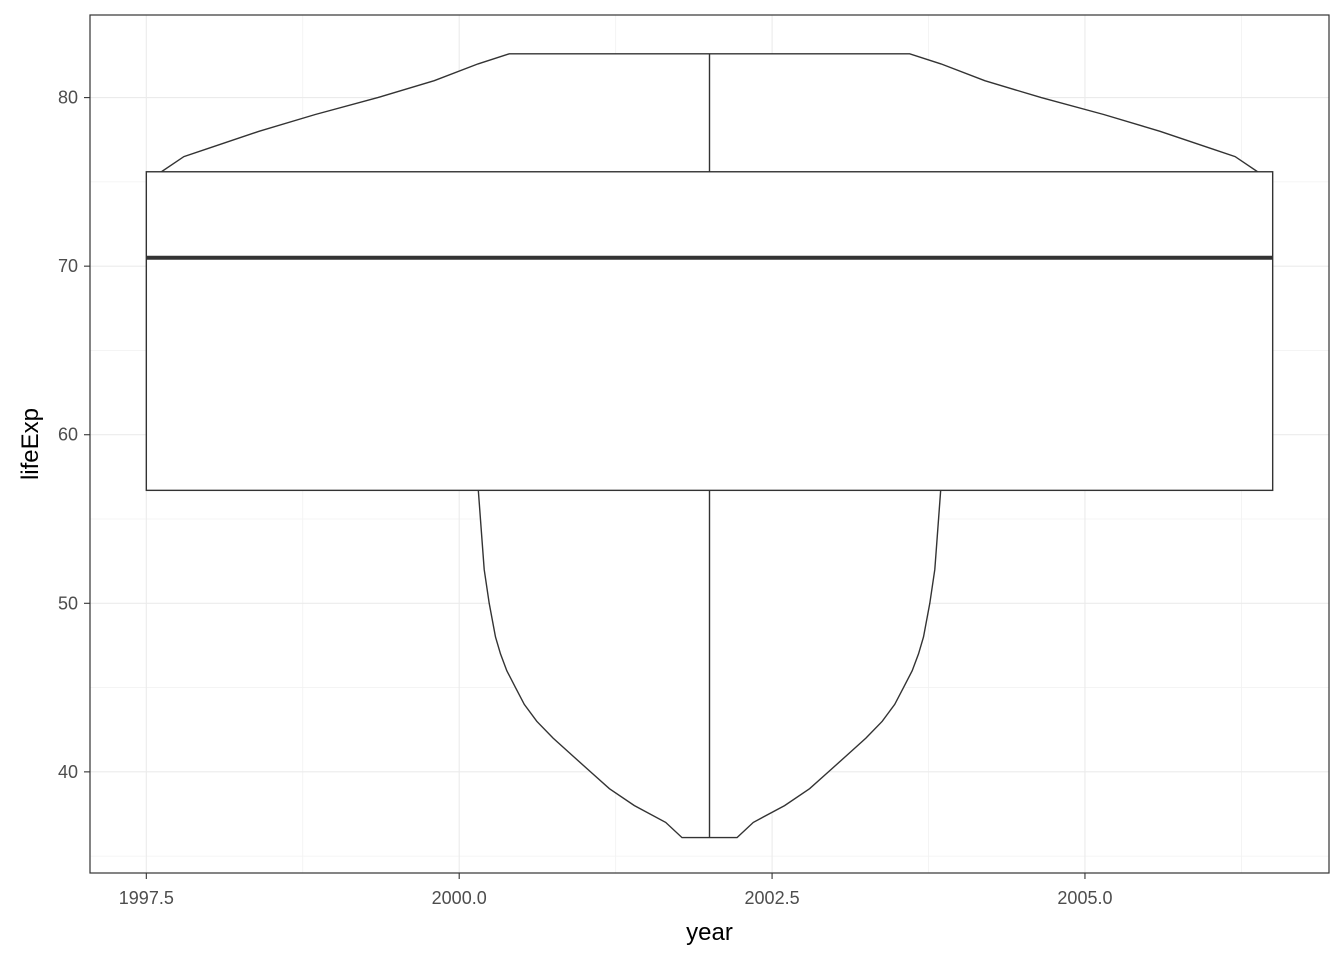 The image size is (1344, 960). Describe the element at coordinates (709, 932) in the screenshot. I see `x-axis-title: year` at that location.